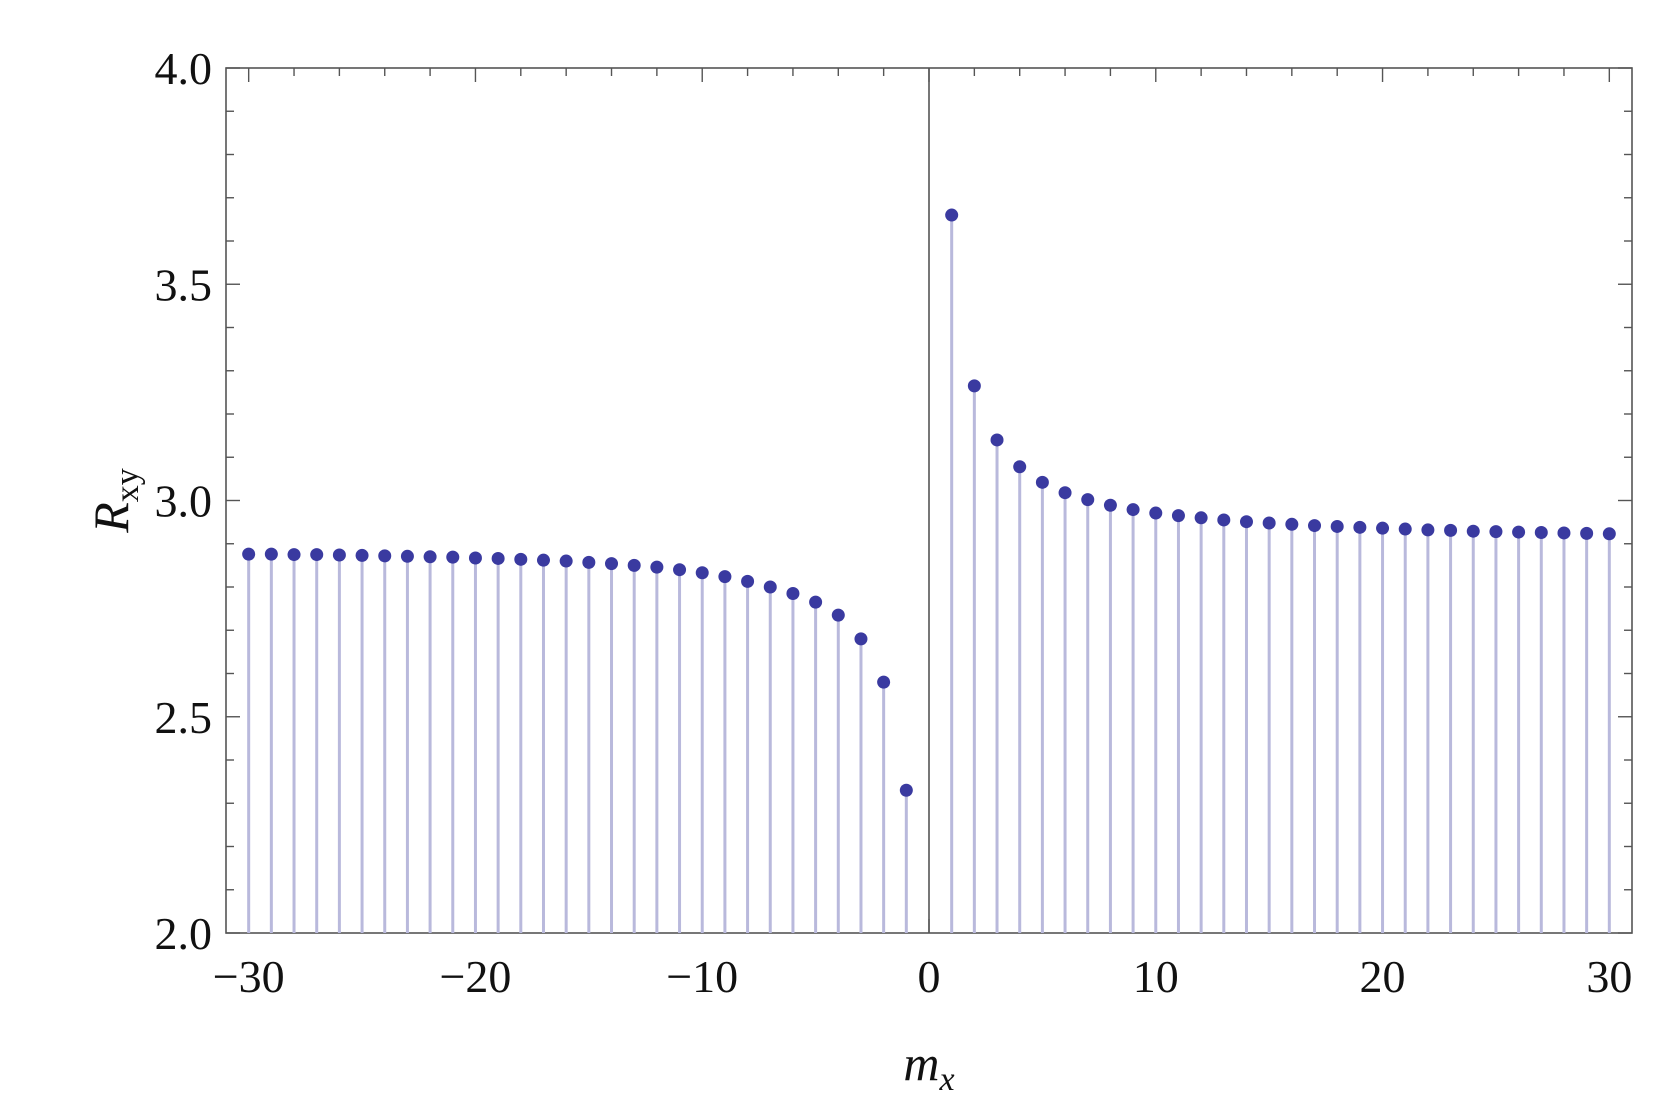  Describe the element at coordinates (127, 485) in the screenshot. I see `y-axis-title-sub: xy` at that location.